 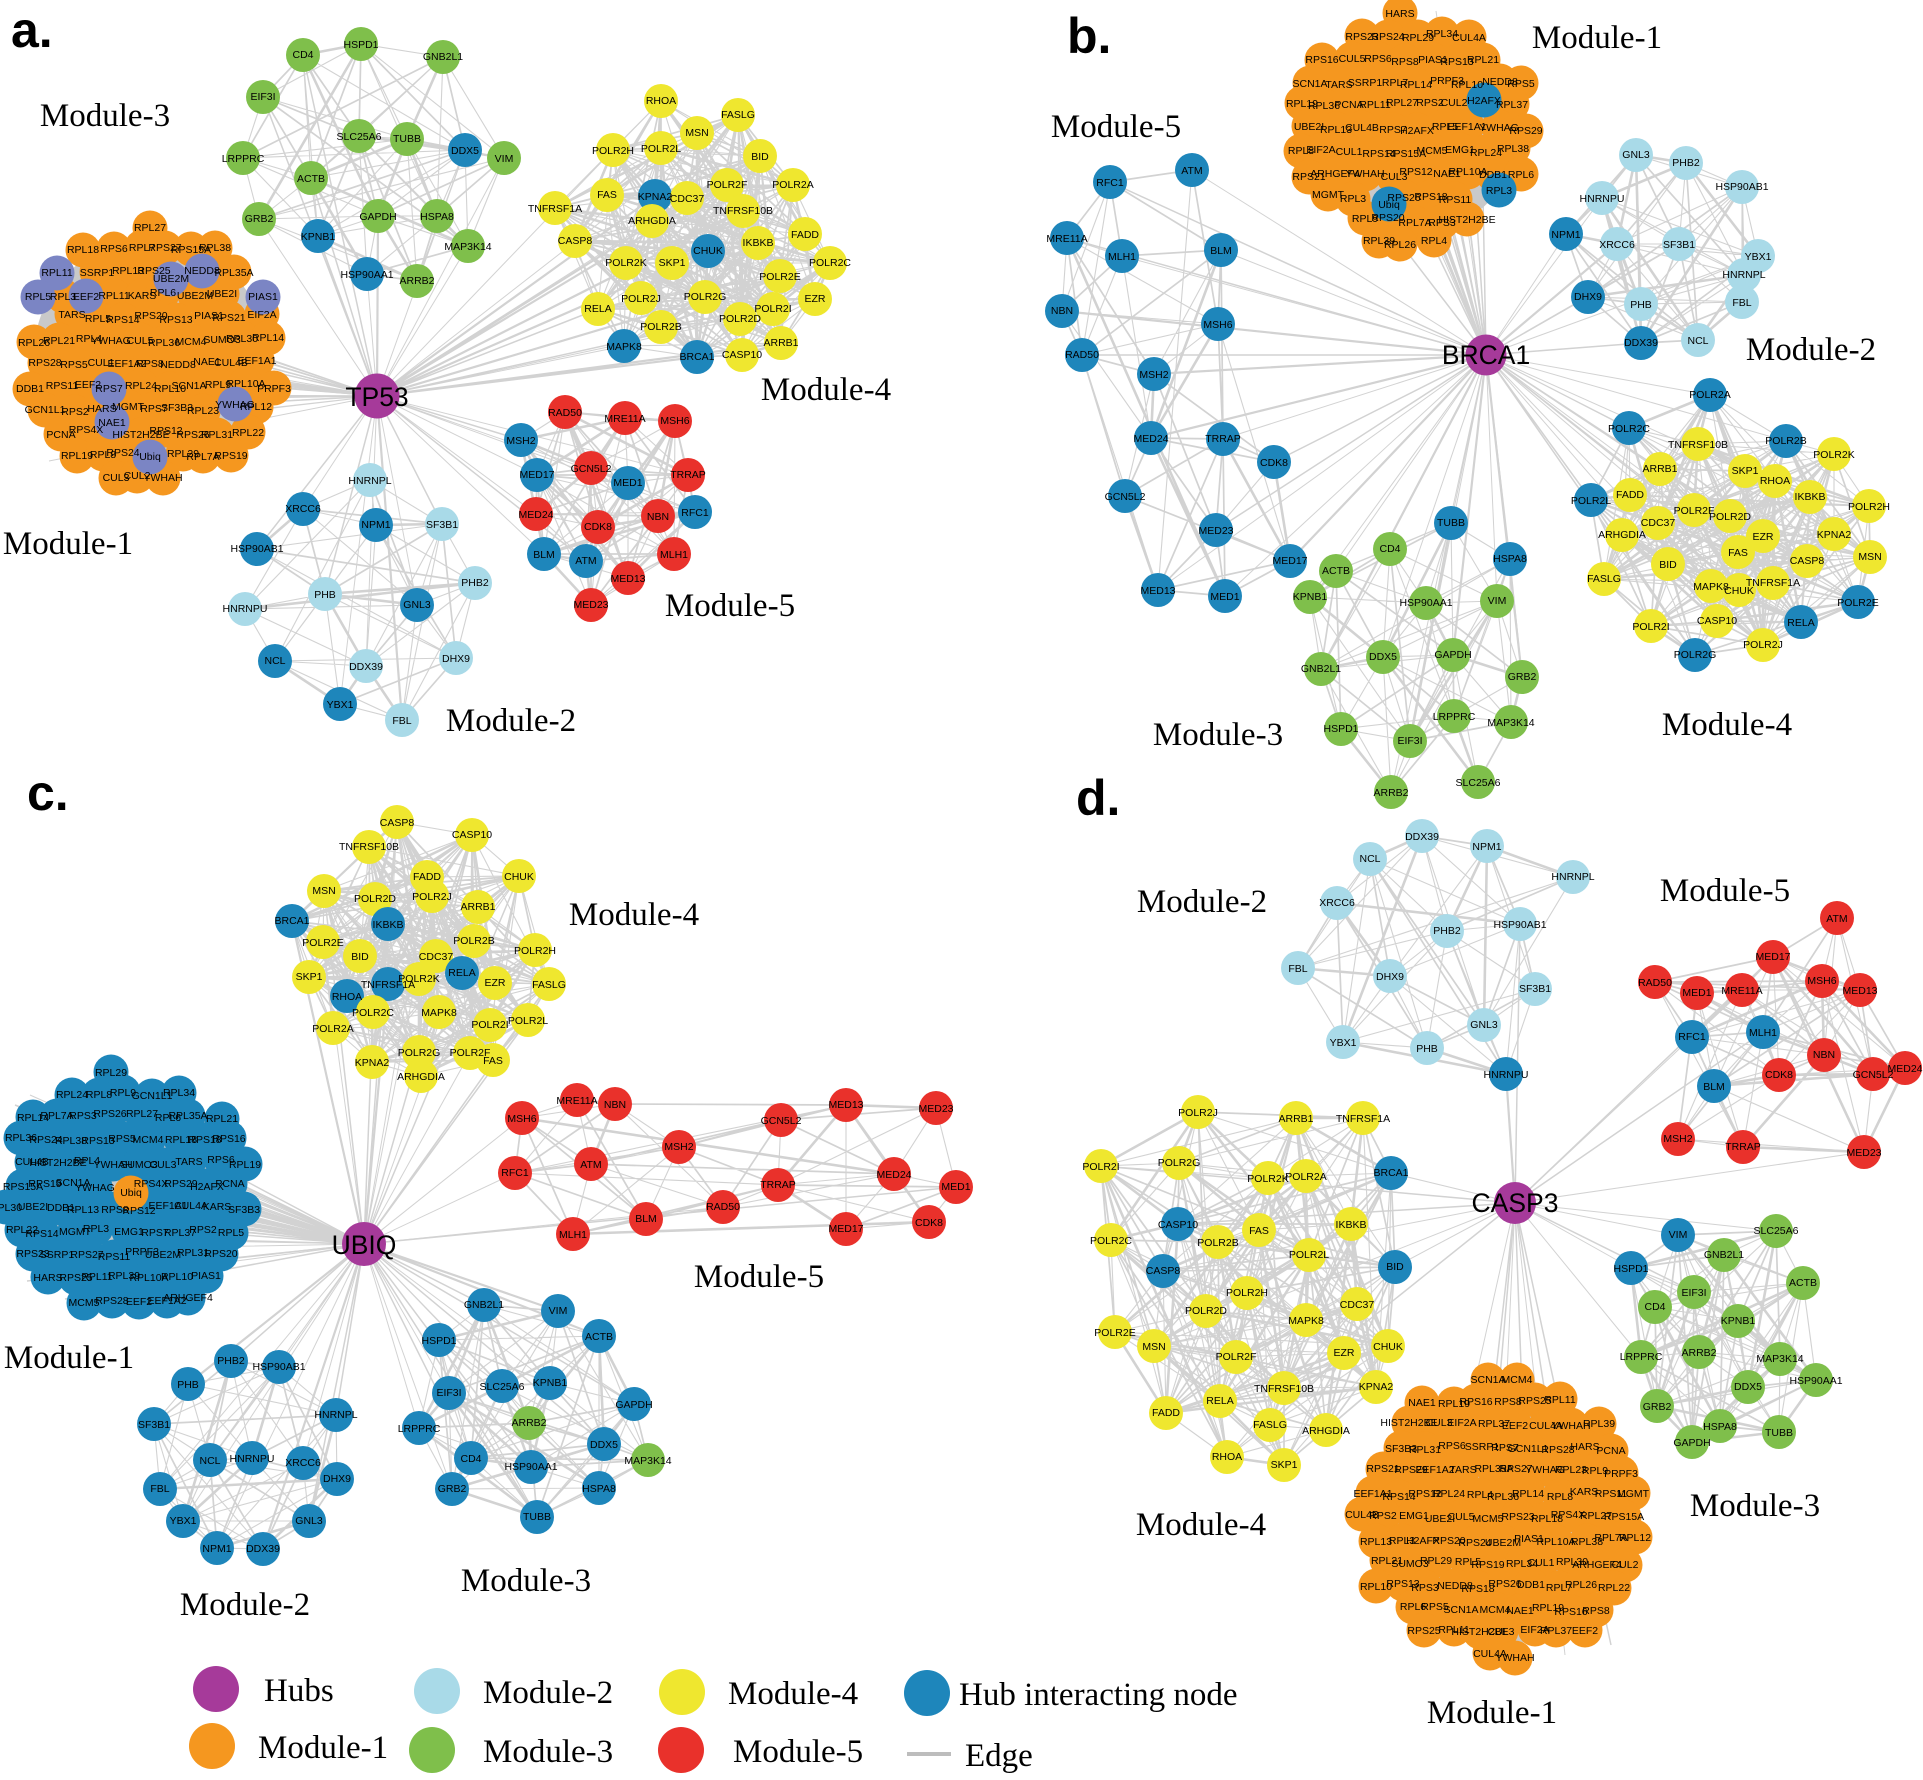 What do you see at coordinates (1486, 153) in the screenshot?
I see `svg-text: RPL24` at bounding box center [1486, 153].